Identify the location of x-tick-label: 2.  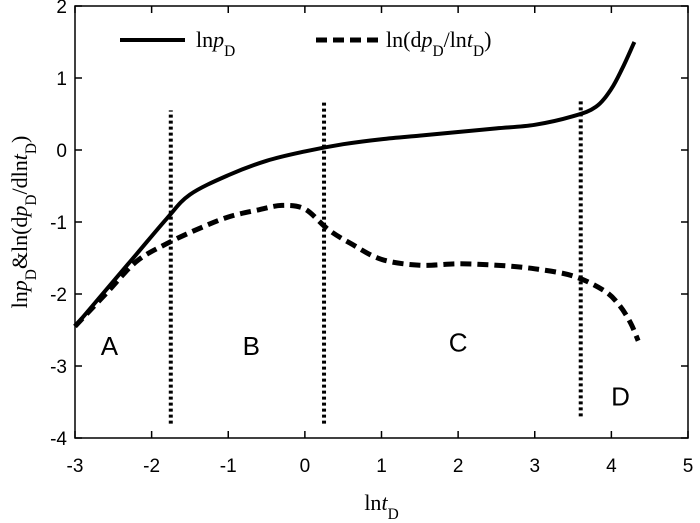
(458, 466).